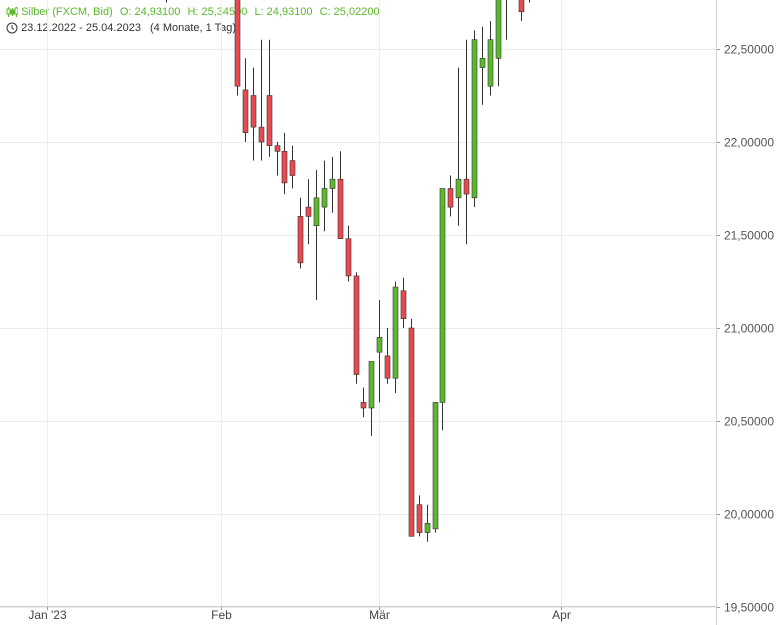 This screenshot has width=780, height=625. I want to click on close-value: C: 25,02200, so click(349, 12).